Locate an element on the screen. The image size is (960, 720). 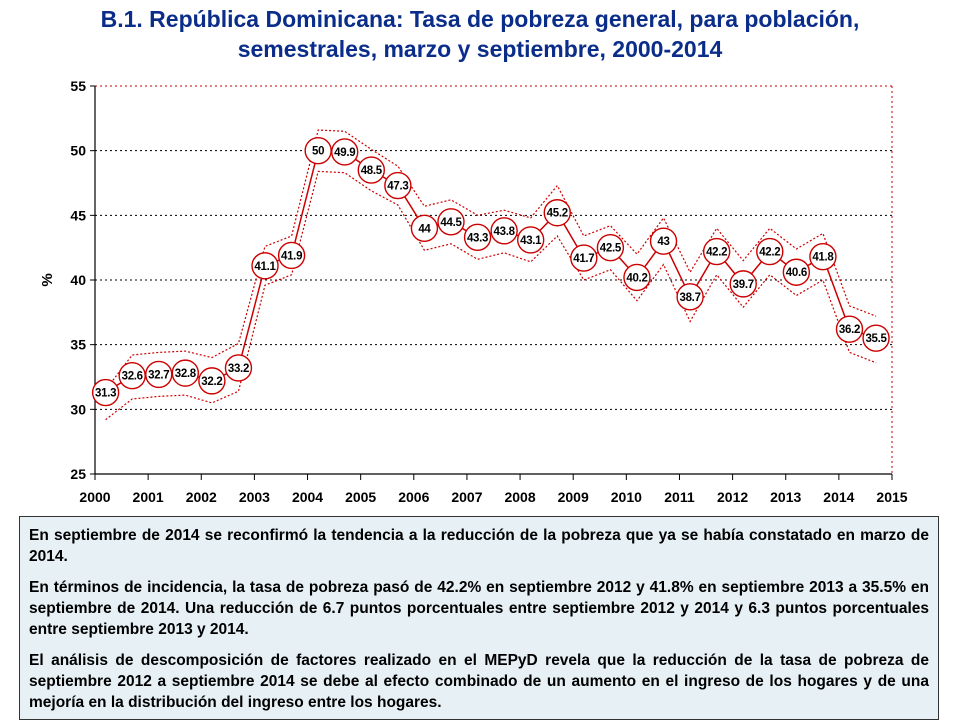
data-label: 45.2 is located at coordinates (557, 214).